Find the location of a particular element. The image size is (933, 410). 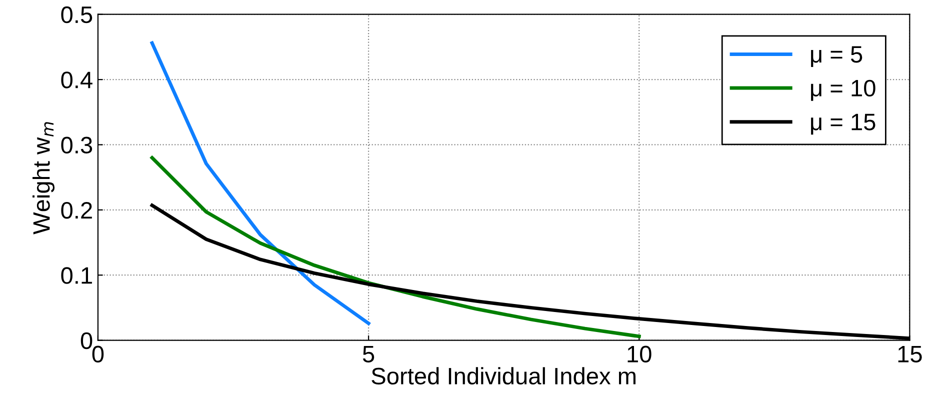

y-tick-label: 0.3 is located at coordinates (76, 145).